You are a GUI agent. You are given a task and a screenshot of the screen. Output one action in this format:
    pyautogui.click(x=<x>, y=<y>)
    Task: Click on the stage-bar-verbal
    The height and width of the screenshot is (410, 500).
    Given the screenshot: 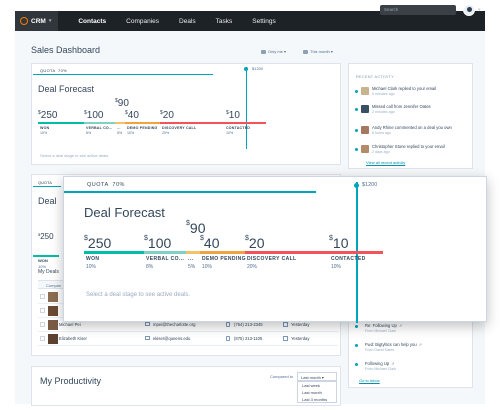 What is the action you would take?
    pyautogui.click(x=165, y=252)
    